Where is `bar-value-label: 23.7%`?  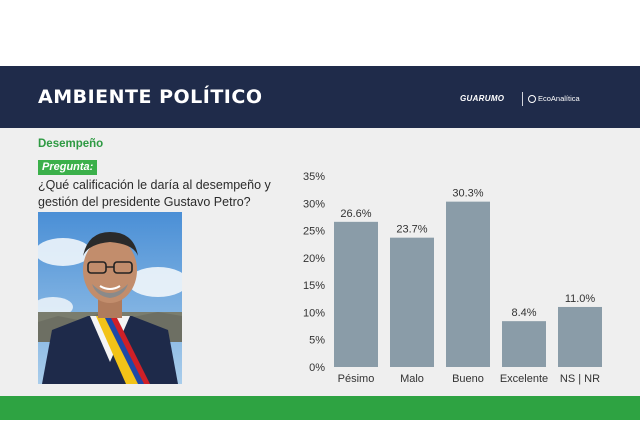
bar-value-label: 23.7% is located at coordinates (411, 230).